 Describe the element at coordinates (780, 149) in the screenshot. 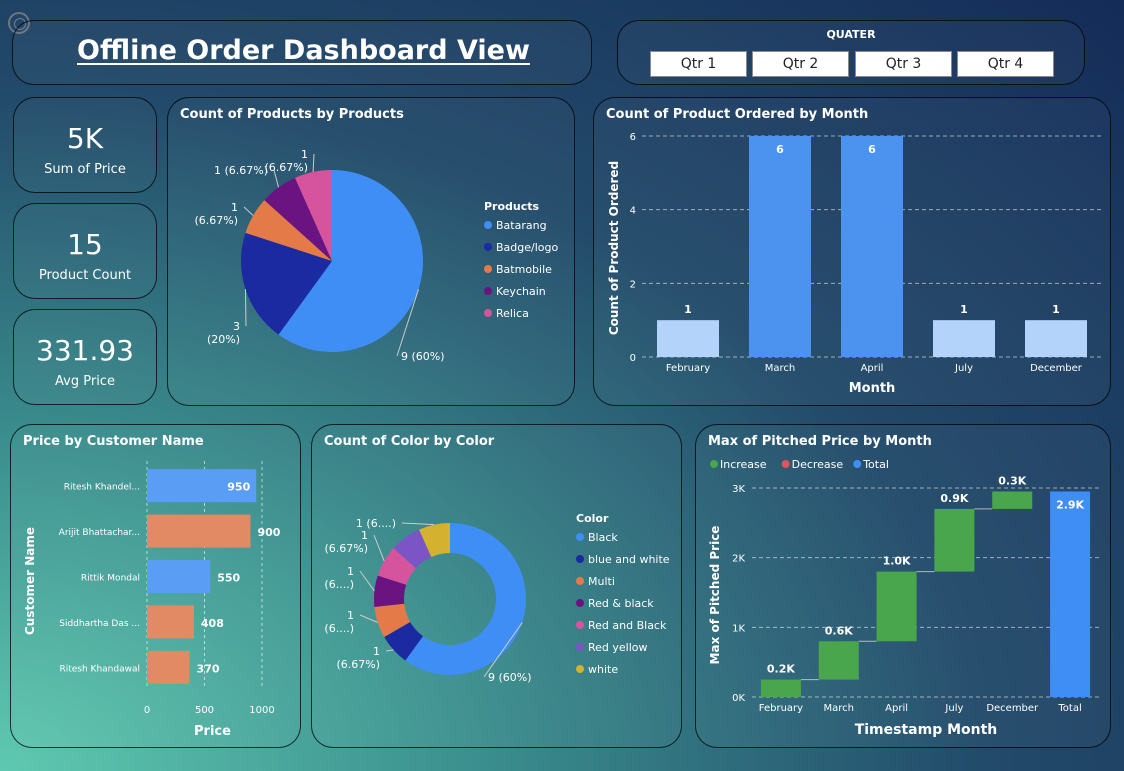

I see `data-label: 6` at that location.